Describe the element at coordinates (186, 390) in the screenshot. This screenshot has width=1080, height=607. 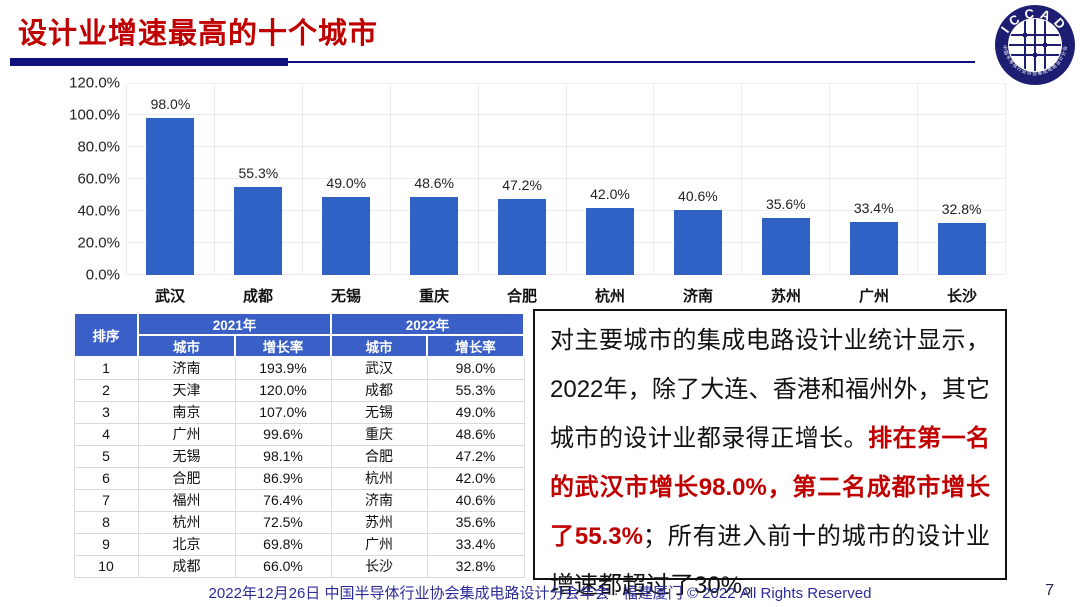
I see `table-cell-city_2021: 天津` at that location.